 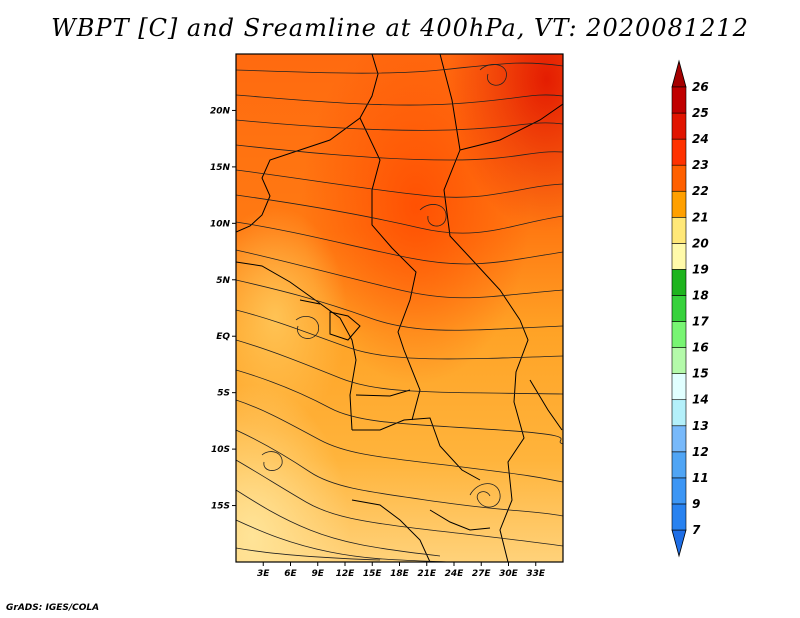 What do you see at coordinates (700, 113) in the screenshot?
I see `colorbar-level-label: 25` at bounding box center [700, 113].